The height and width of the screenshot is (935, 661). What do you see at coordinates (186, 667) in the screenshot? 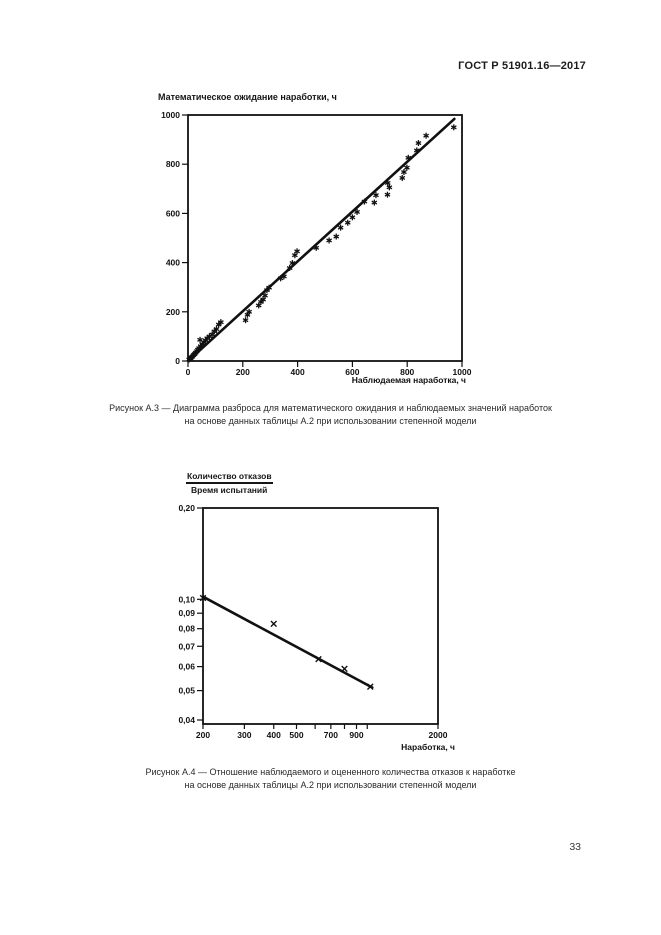
I see `svg-text: 0,06` at bounding box center [186, 667].